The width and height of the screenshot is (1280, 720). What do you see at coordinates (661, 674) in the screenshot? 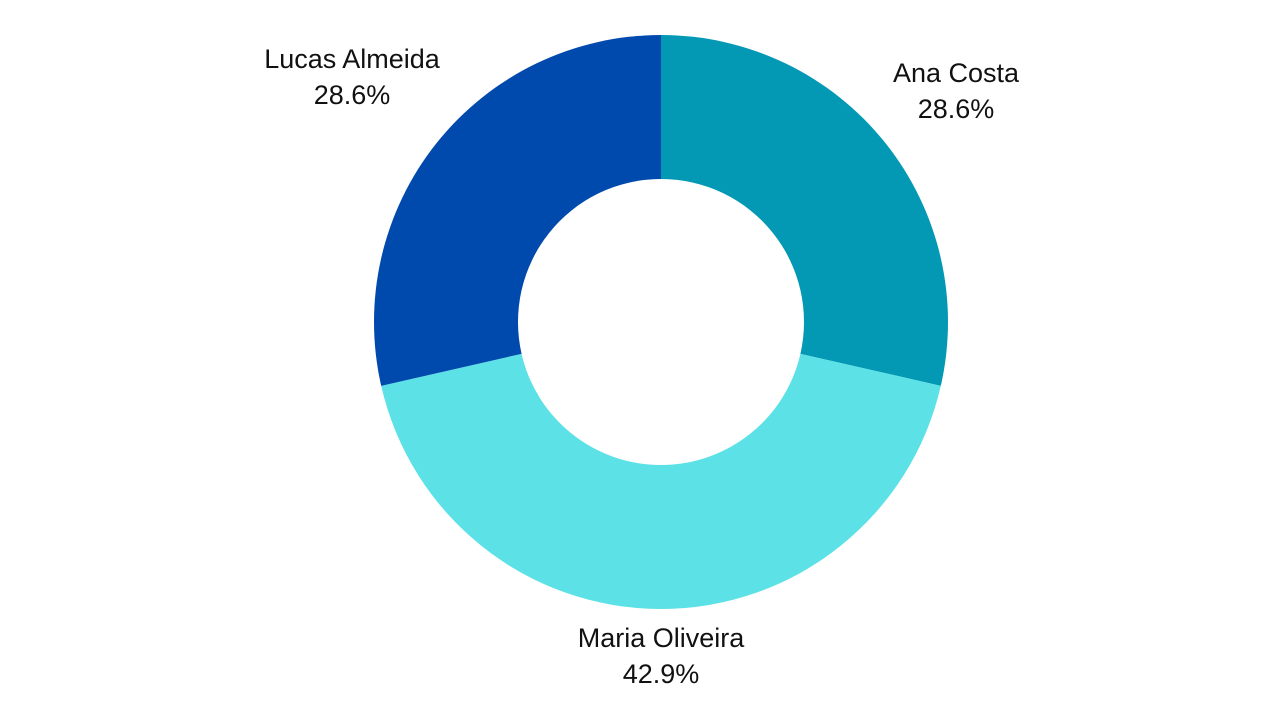
I see `slice-value-maria-oliveira: 42.9%` at bounding box center [661, 674].